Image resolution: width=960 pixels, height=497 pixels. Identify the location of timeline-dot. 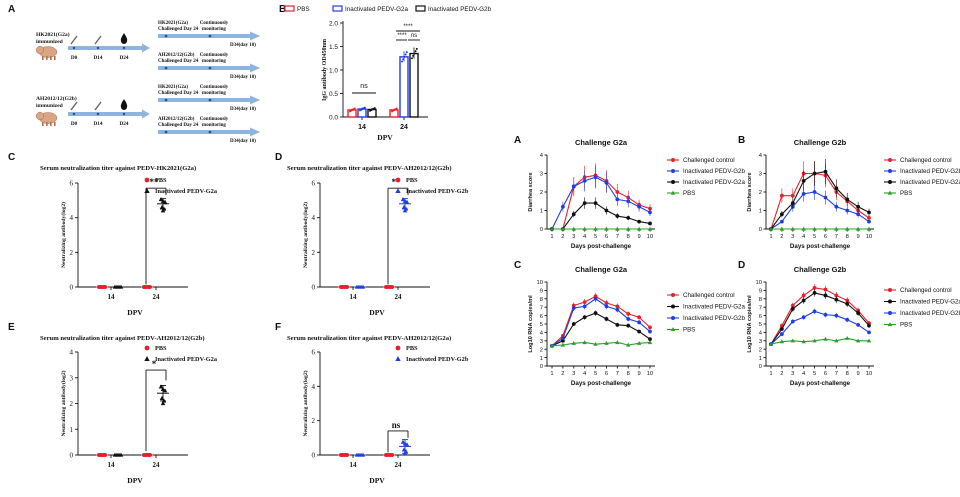
(124, 114).